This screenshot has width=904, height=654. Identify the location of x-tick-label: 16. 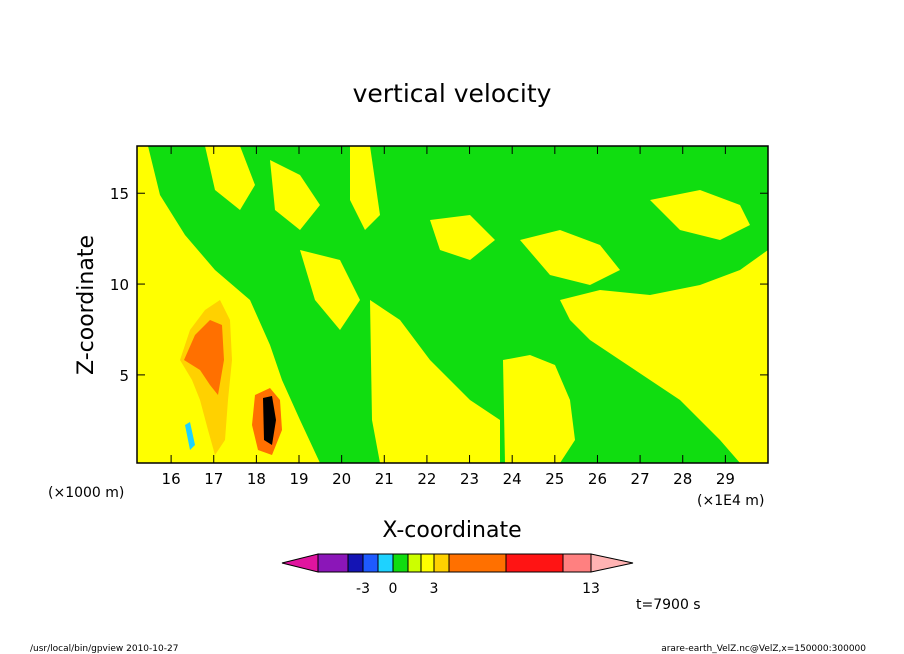
(171, 479).